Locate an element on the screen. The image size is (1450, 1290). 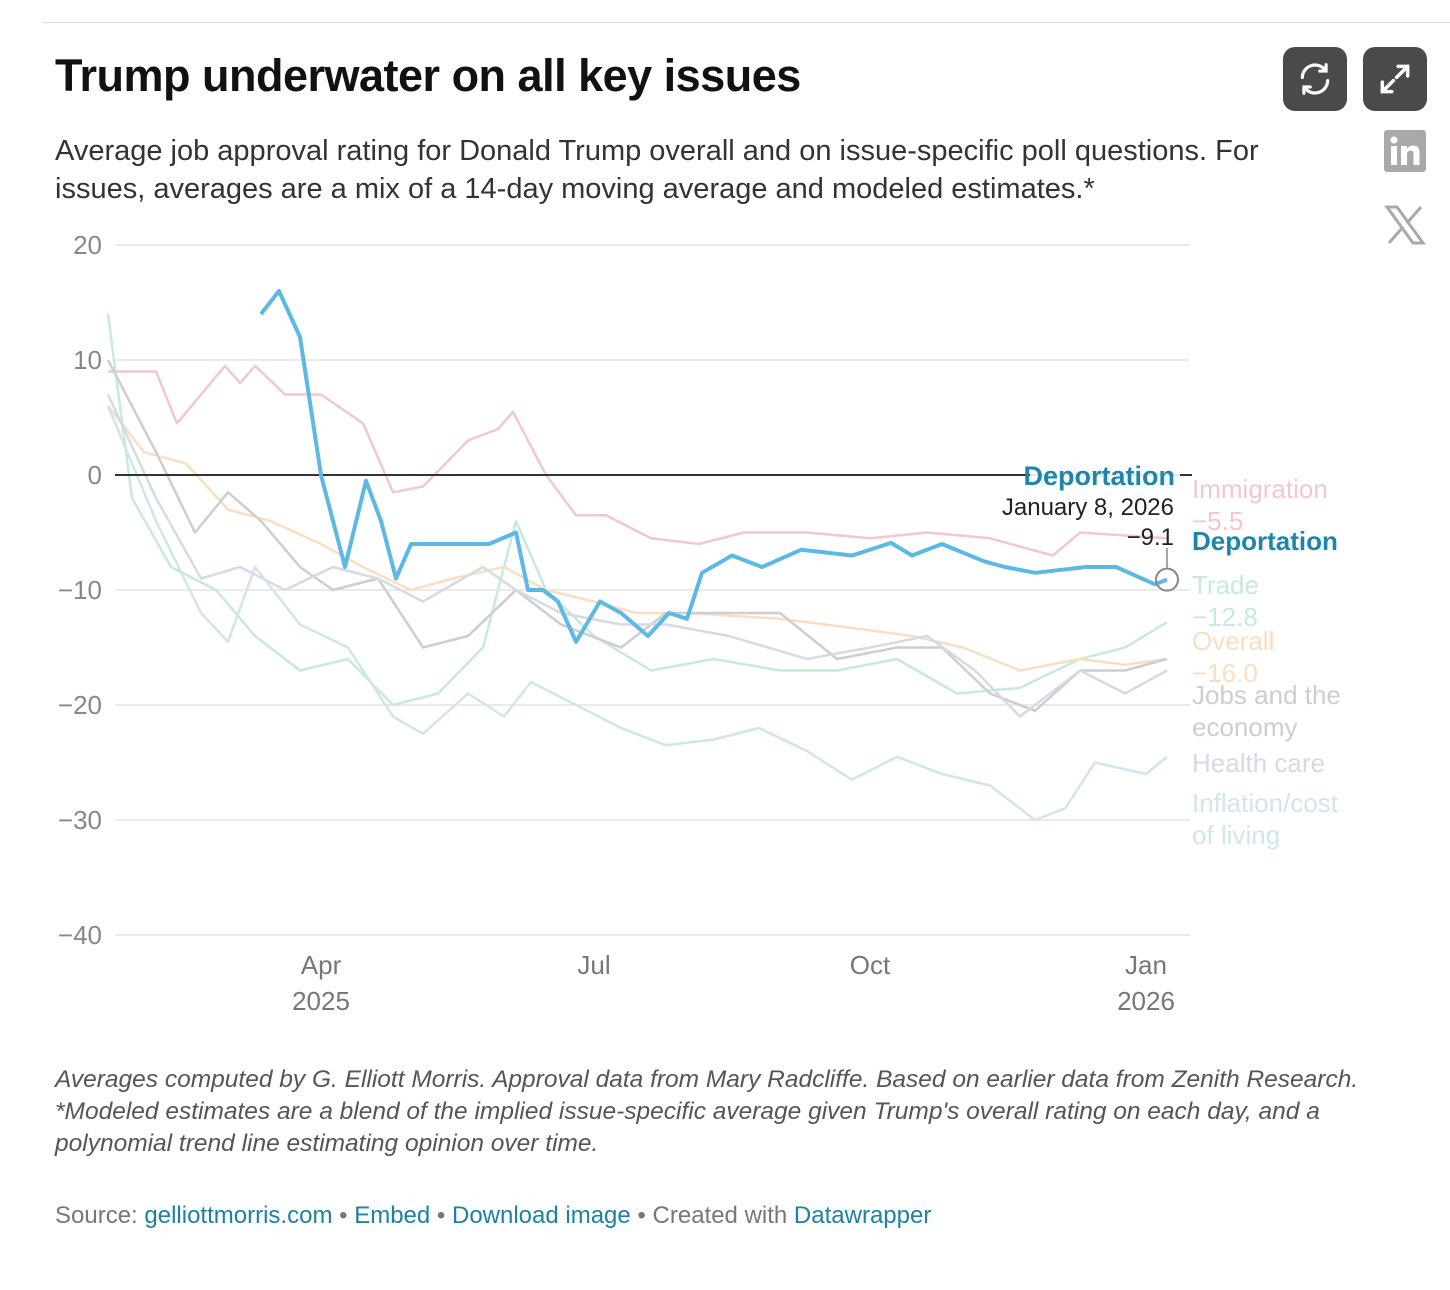
series-label: Inflation/cost of living is located at coordinates (1265, 819).